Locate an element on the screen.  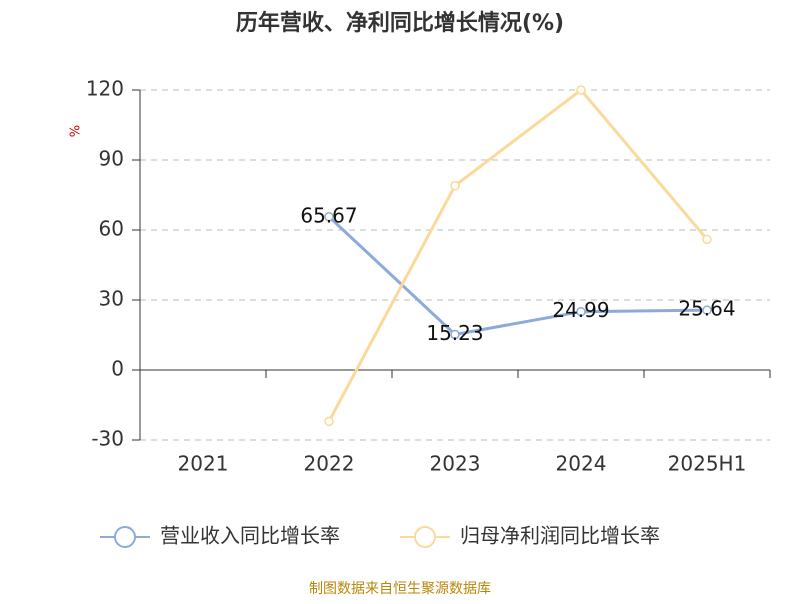
x-tick-label: 2022 is located at coordinates (329, 464).